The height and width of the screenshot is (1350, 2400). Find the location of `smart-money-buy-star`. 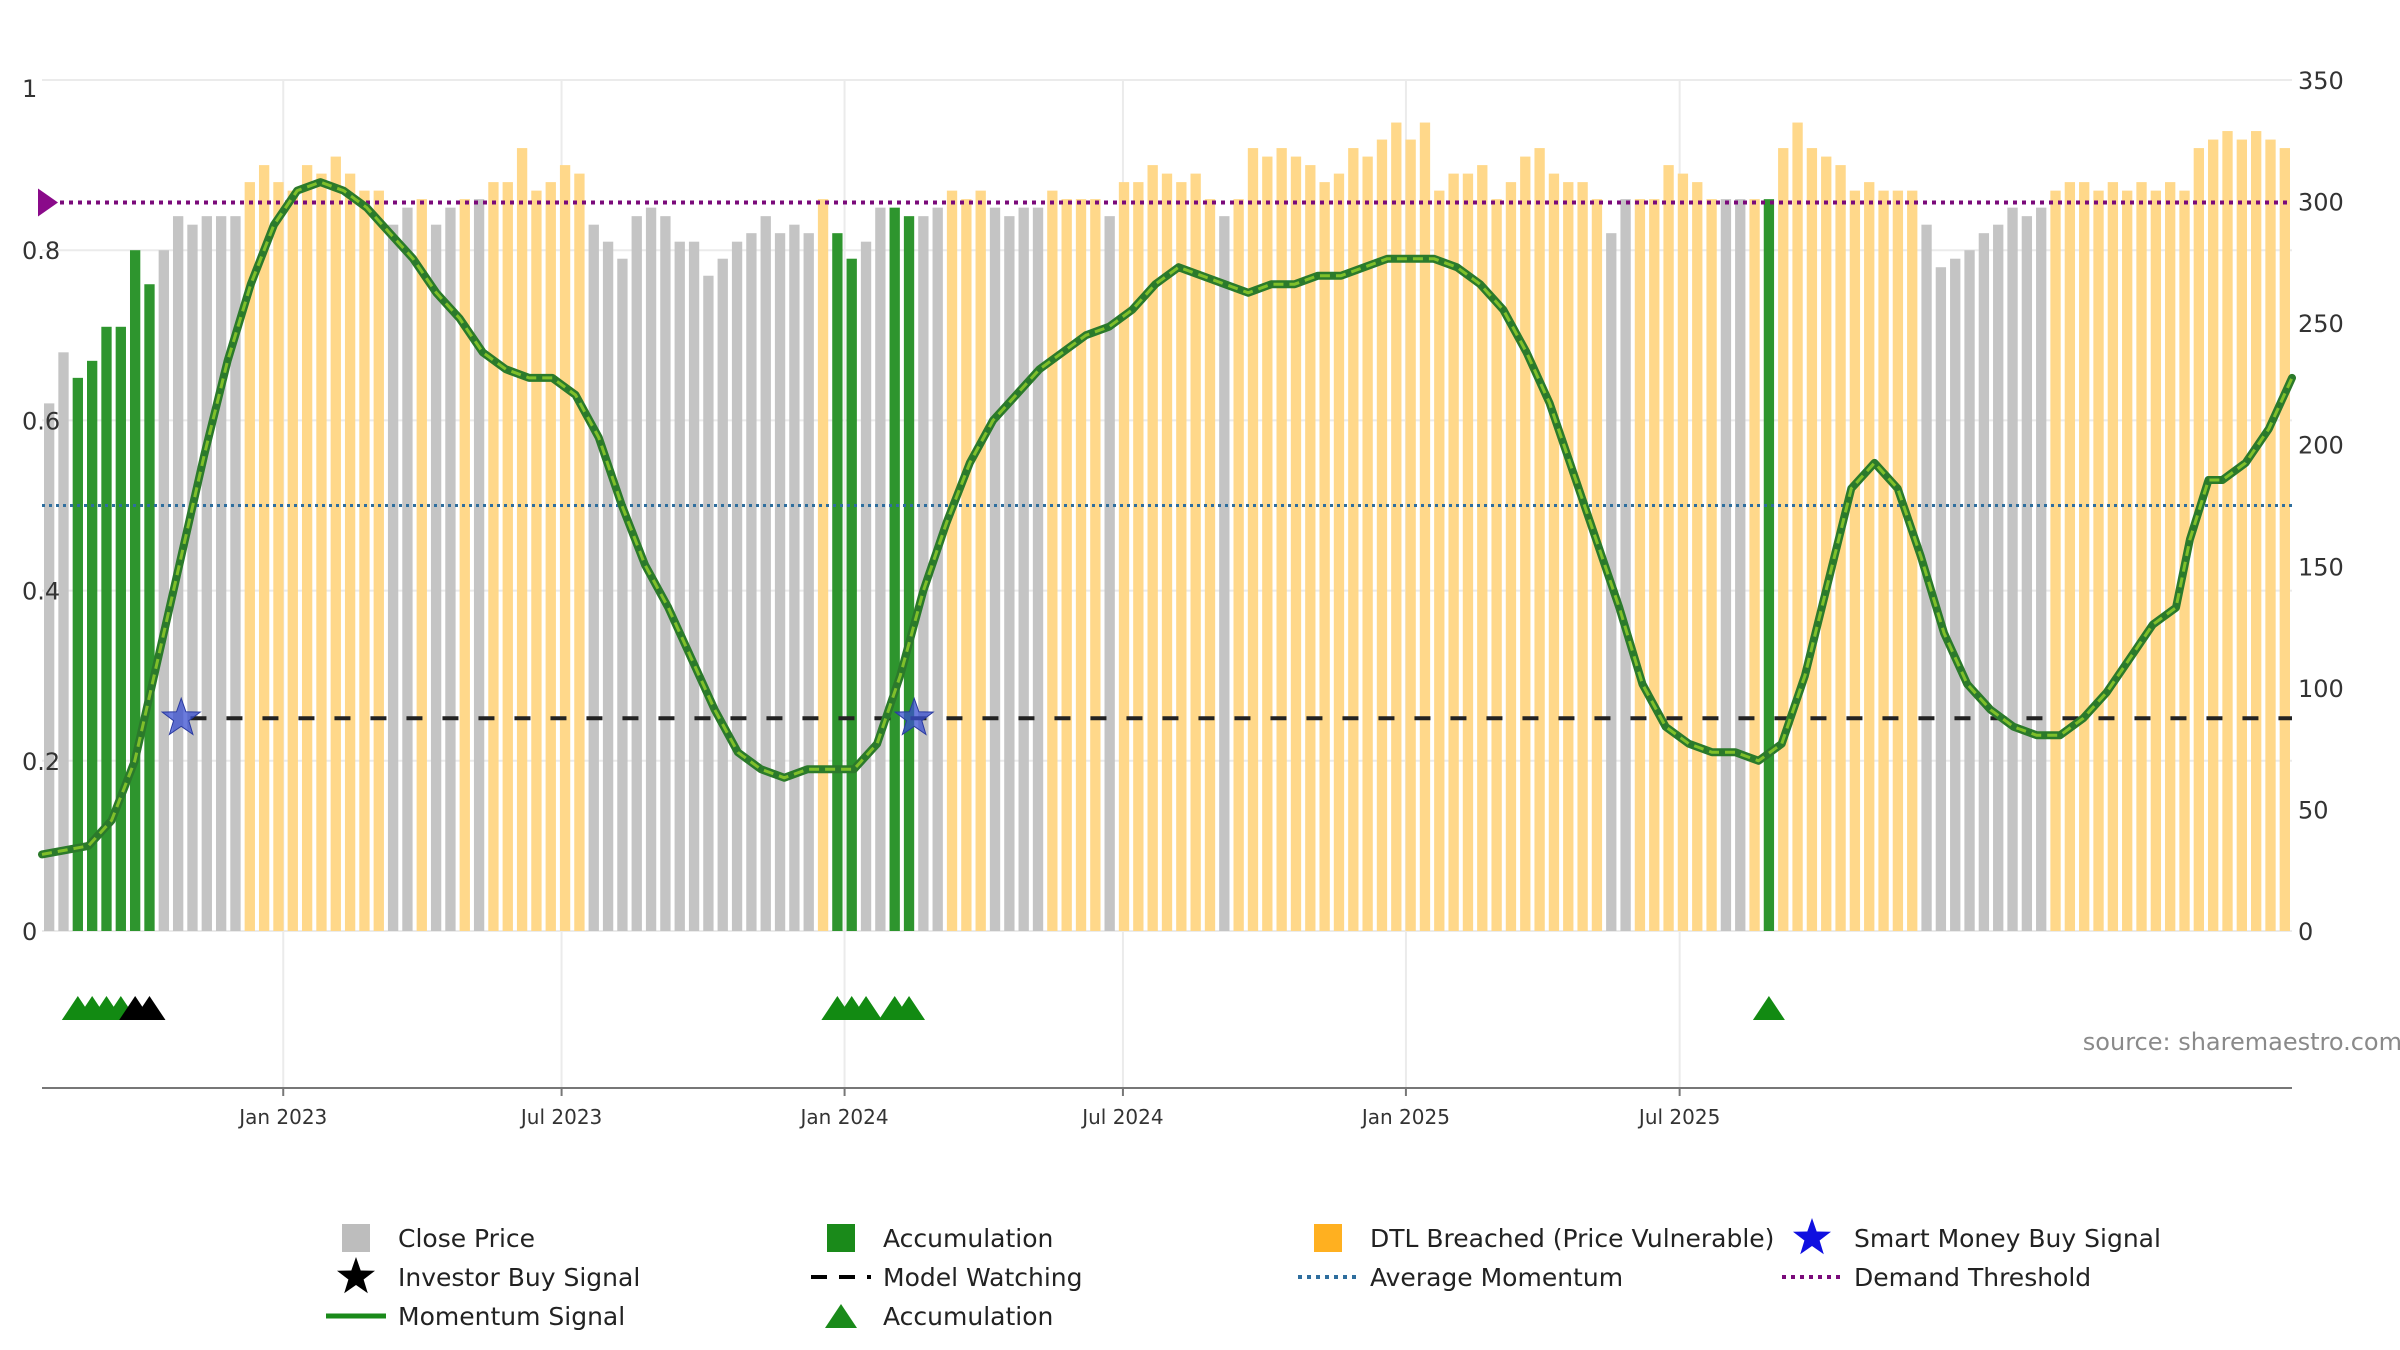

smart-money-buy-star is located at coordinates (181, 716).